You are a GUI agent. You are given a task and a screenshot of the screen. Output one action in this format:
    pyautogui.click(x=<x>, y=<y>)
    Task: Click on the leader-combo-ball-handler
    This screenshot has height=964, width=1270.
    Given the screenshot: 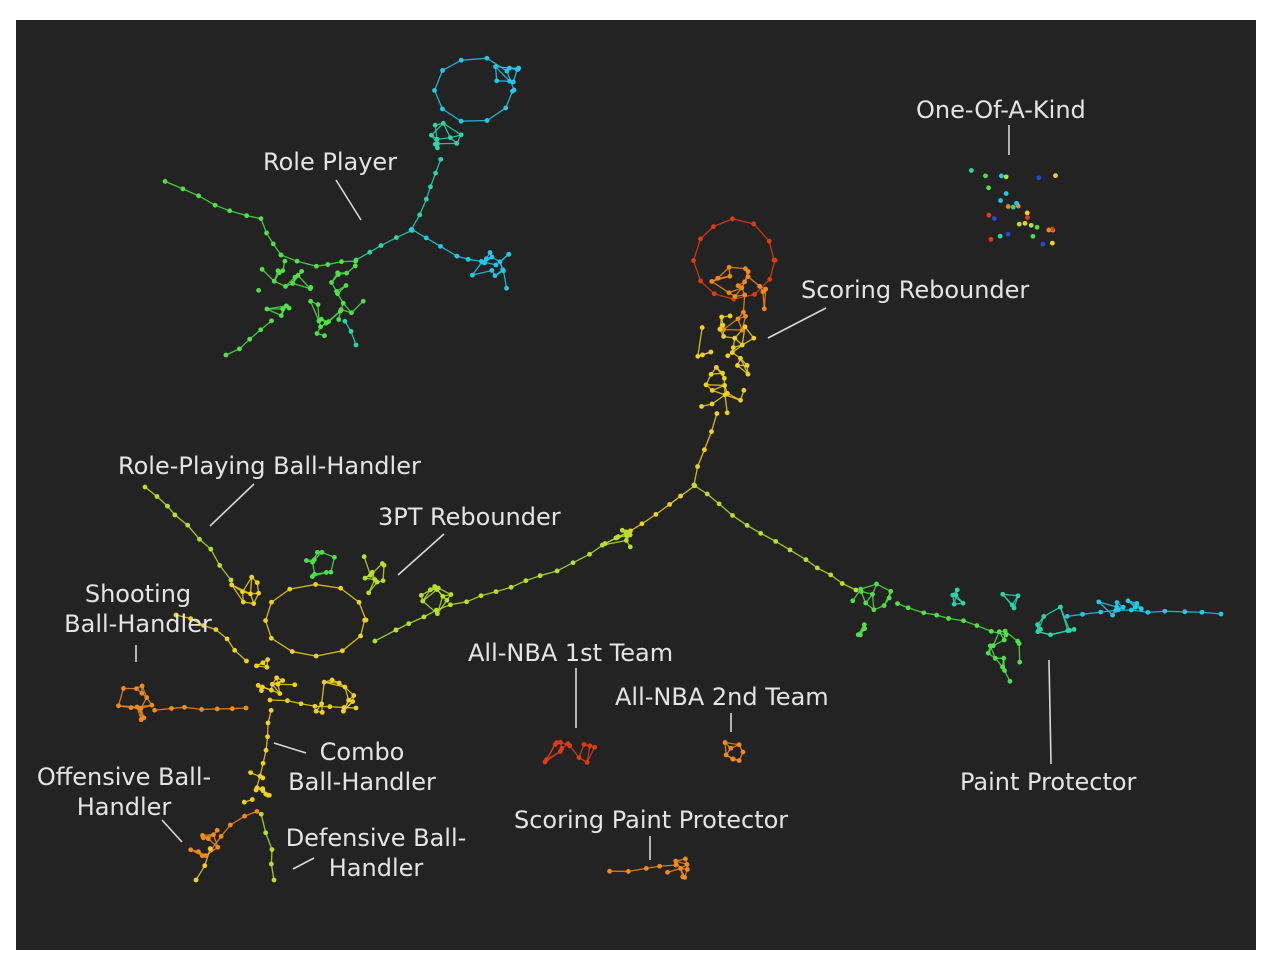 What is the action you would take?
    pyautogui.click(x=290, y=748)
    